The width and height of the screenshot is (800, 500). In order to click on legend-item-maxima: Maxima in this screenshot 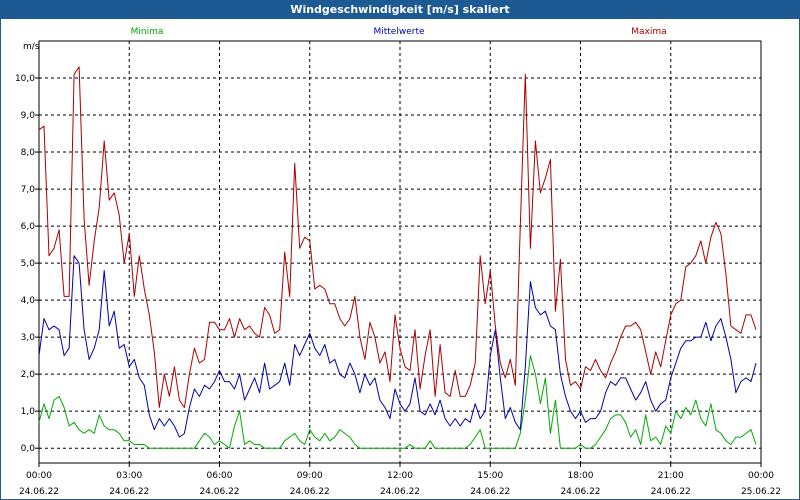, I will do `click(648, 32)`.